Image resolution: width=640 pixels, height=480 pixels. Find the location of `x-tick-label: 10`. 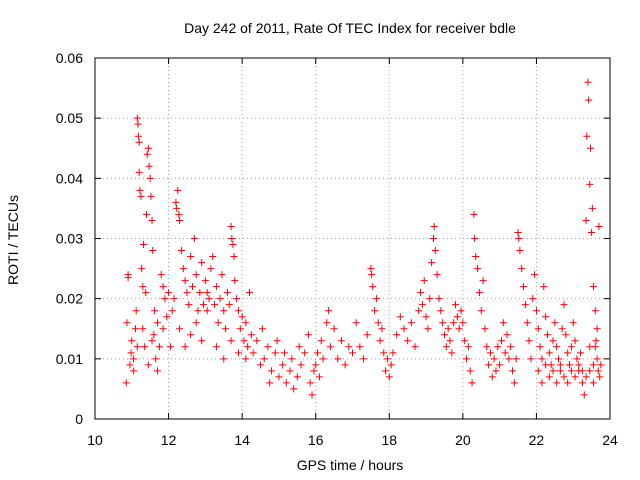

x-tick-label: 10 is located at coordinates (95, 440).